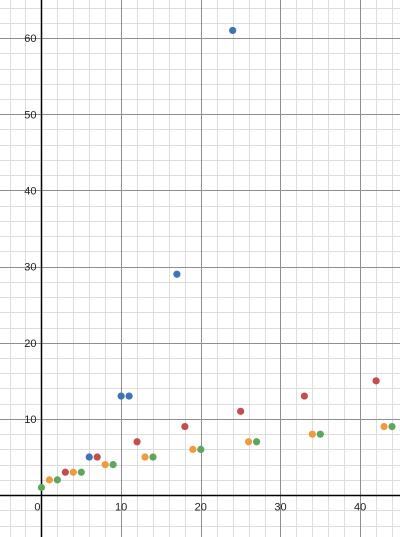 This screenshot has width=400, height=537. What do you see at coordinates (201, 508) in the screenshot?
I see `x-tick-label: 20` at bounding box center [201, 508].